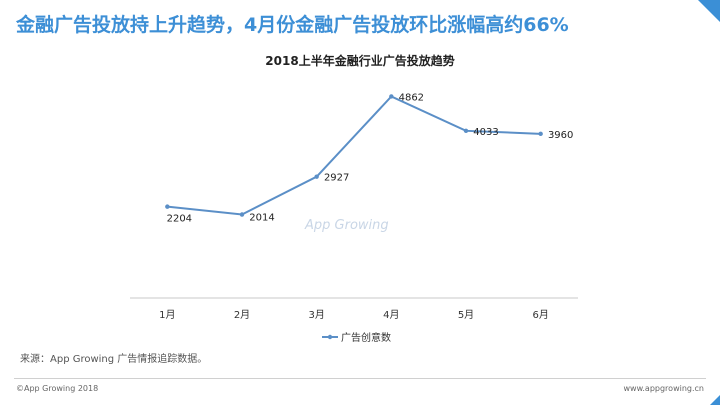 The height and width of the screenshot is (405, 720). Describe the element at coordinates (391, 315) in the screenshot. I see `x-tick-label: 4月` at that location.